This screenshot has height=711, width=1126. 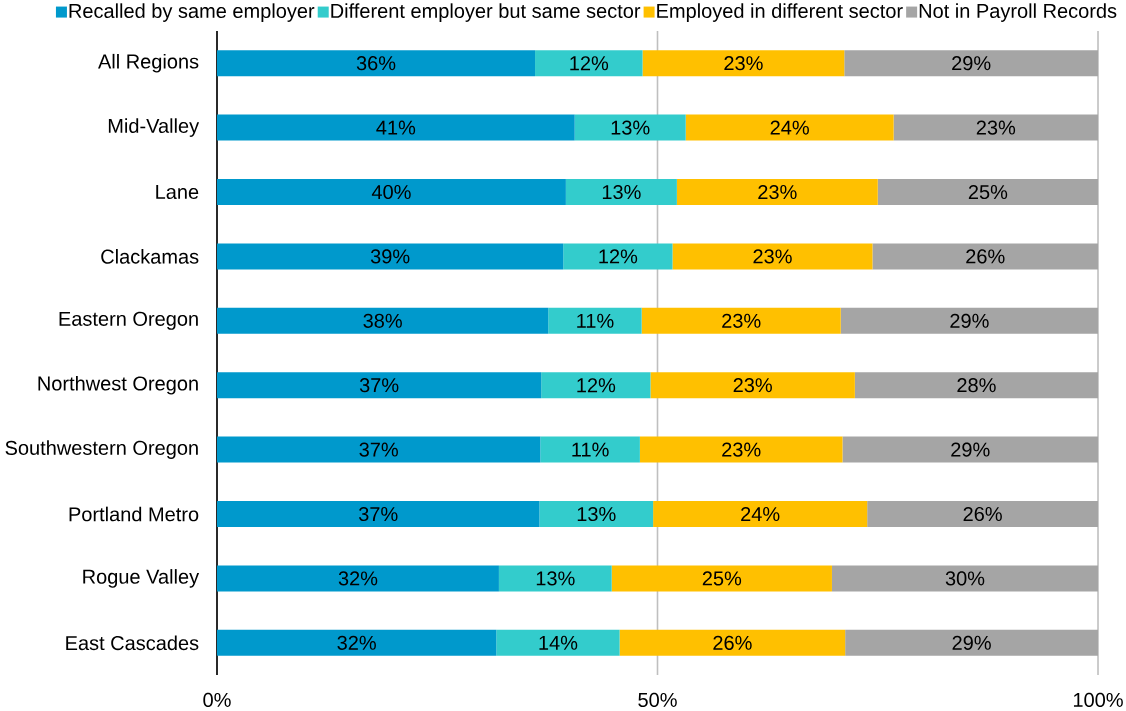 I want to click on data-label: 40%, so click(x=391, y=192).